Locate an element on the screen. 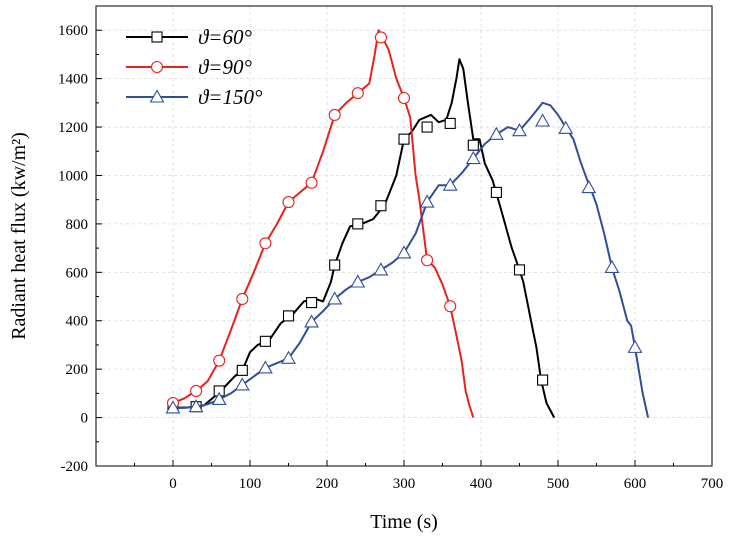 This screenshot has height=540, width=730. legend-item: ϑ=60° is located at coordinates (189, 37).